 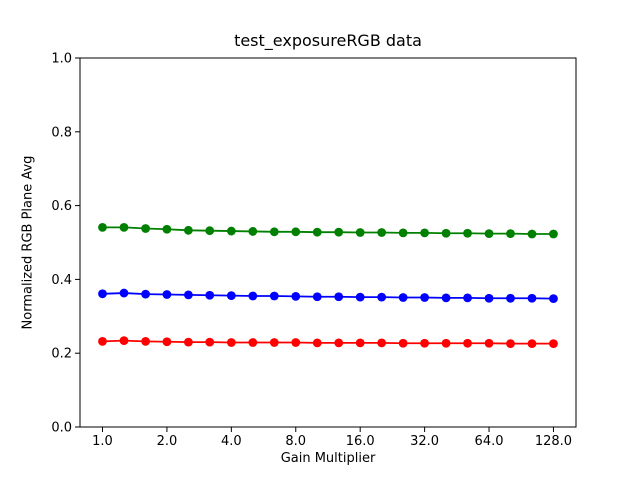 What do you see at coordinates (61, 206) in the screenshot?
I see `y-tick-label: 0.6` at bounding box center [61, 206].